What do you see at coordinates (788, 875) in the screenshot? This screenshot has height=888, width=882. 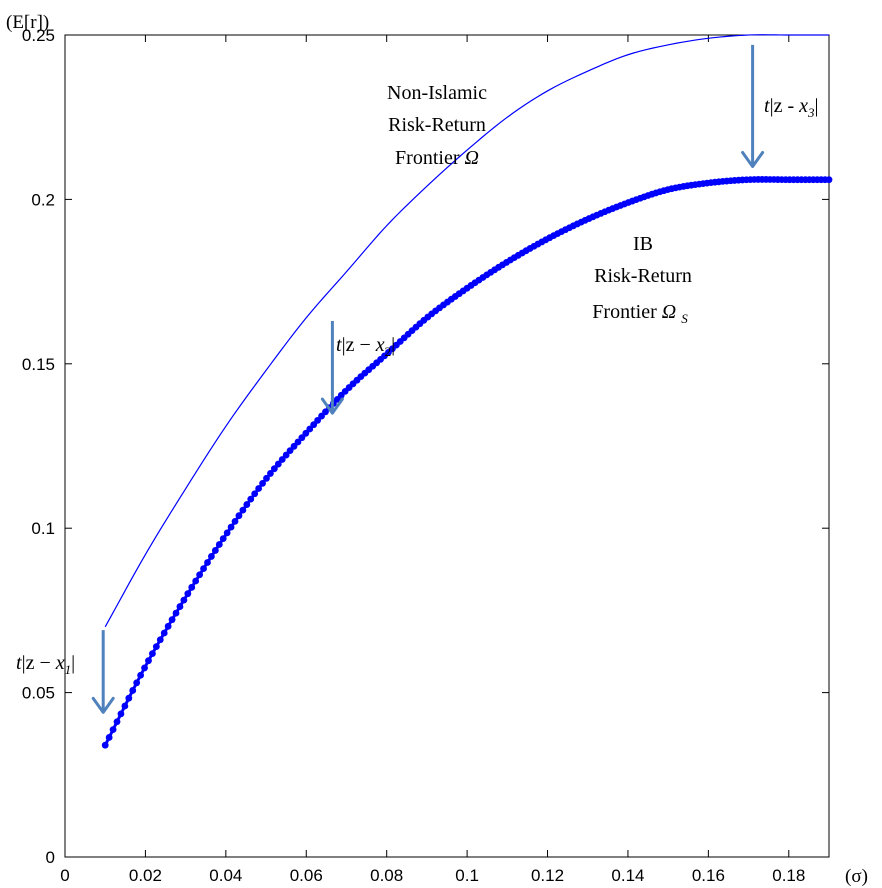 I see `x-tick-label: 0.18` at bounding box center [788, 875].